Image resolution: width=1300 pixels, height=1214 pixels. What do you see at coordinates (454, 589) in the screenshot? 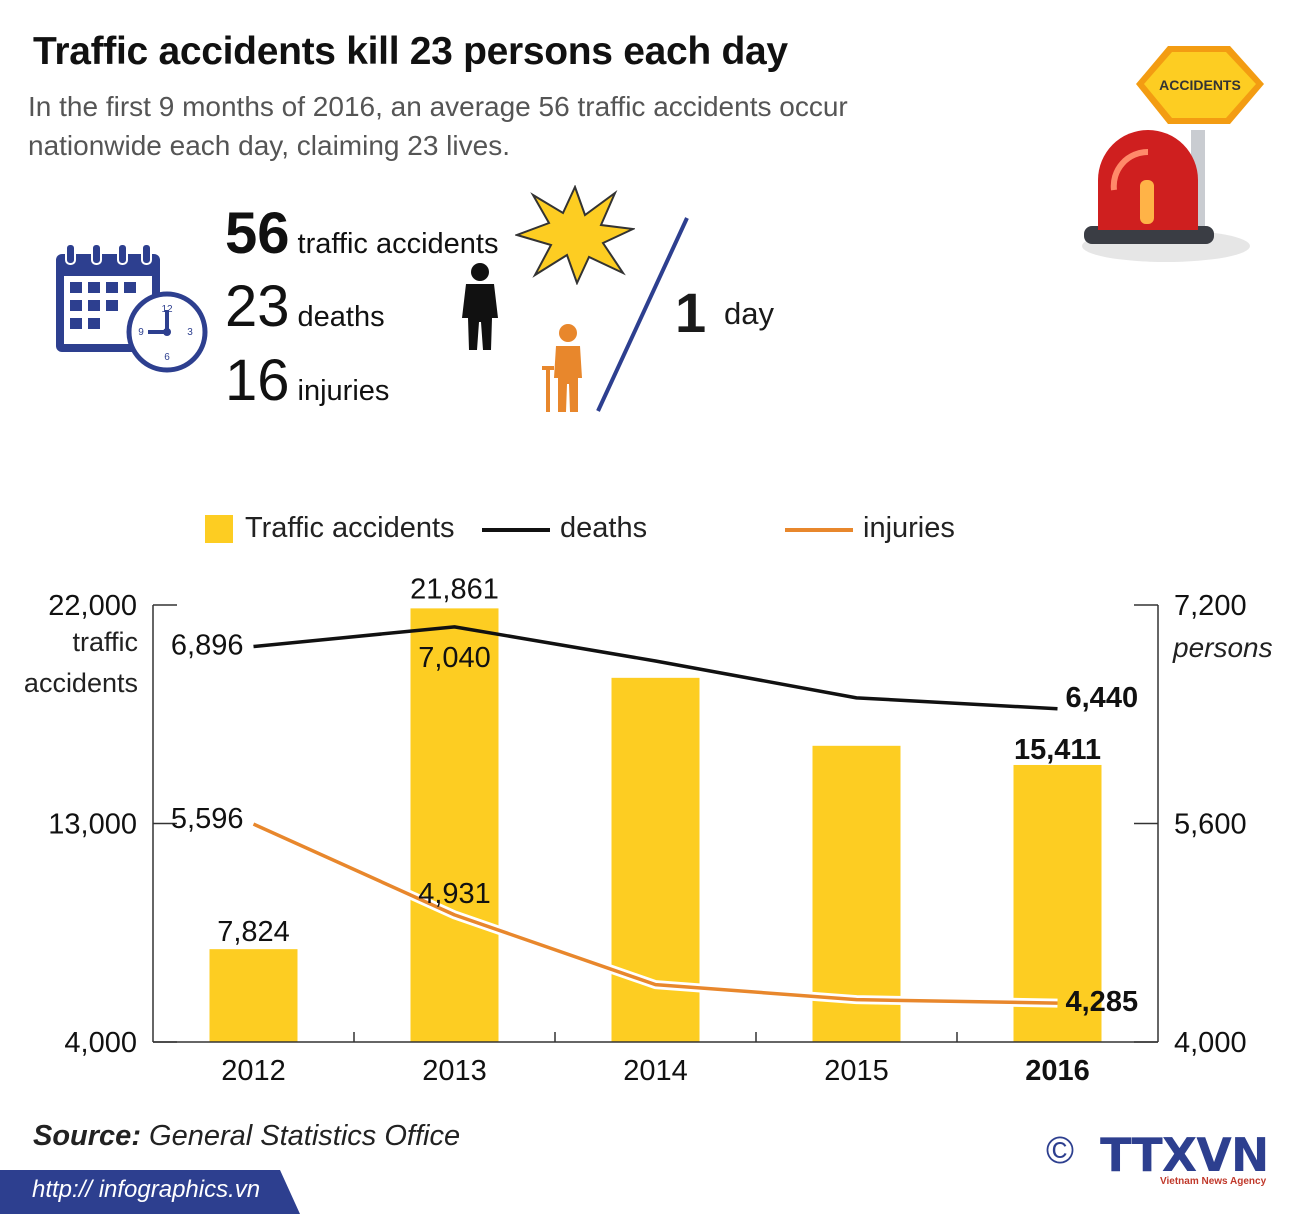
I see `bar-label-2013: 21,861` at bounding box center [454, 589].